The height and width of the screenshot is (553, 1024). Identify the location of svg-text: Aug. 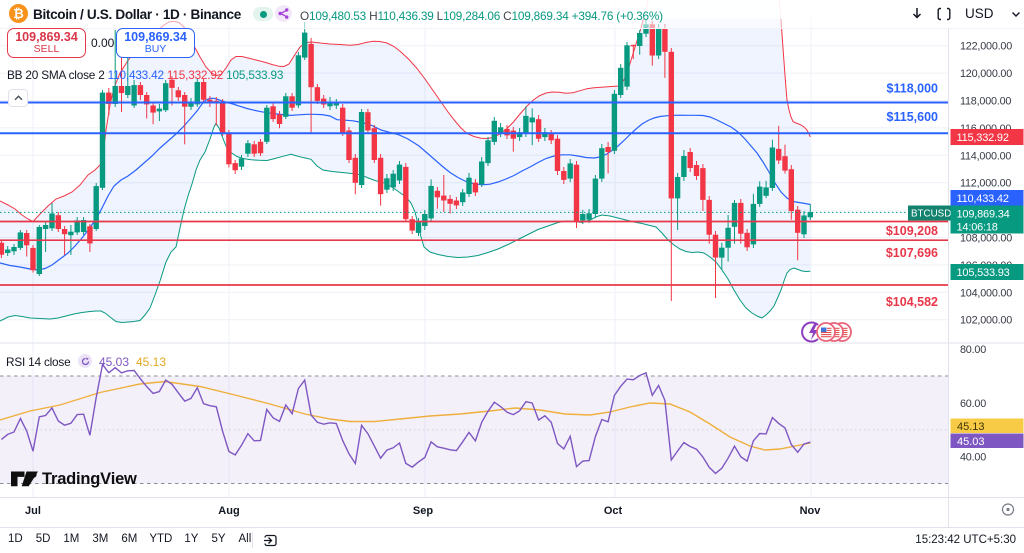
(228, 511).